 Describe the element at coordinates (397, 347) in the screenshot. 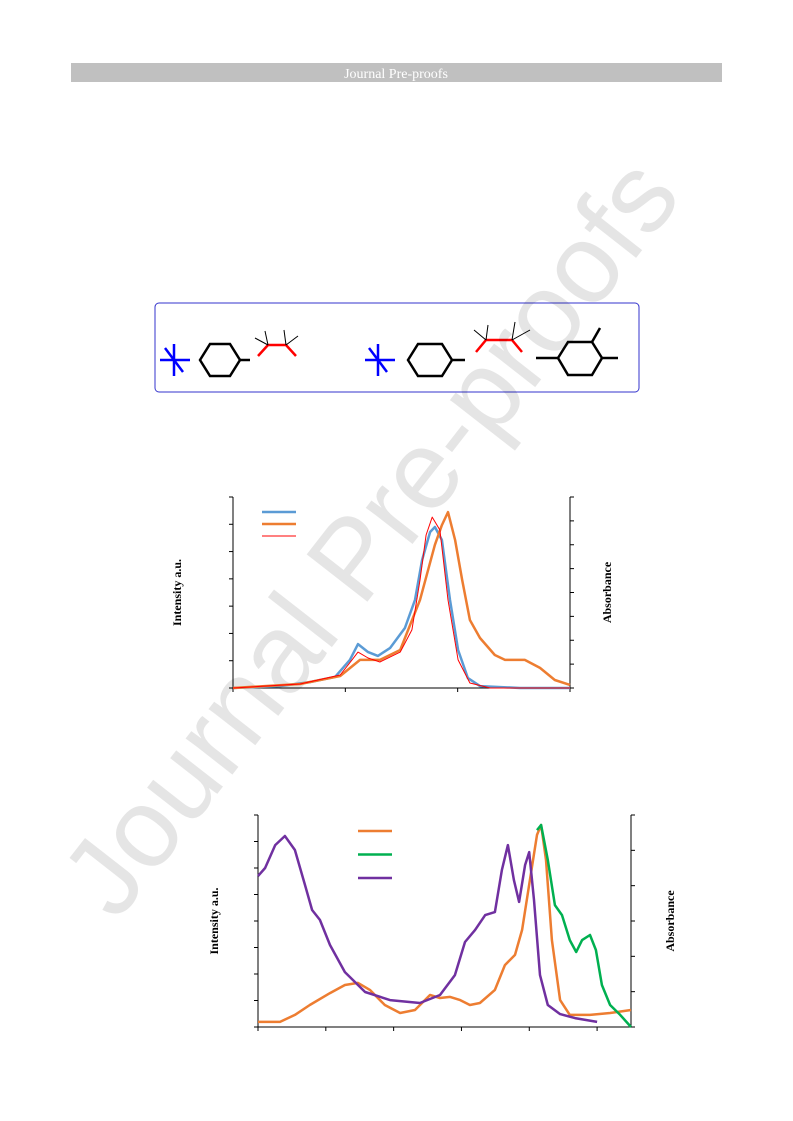

I see `structures` at that location.